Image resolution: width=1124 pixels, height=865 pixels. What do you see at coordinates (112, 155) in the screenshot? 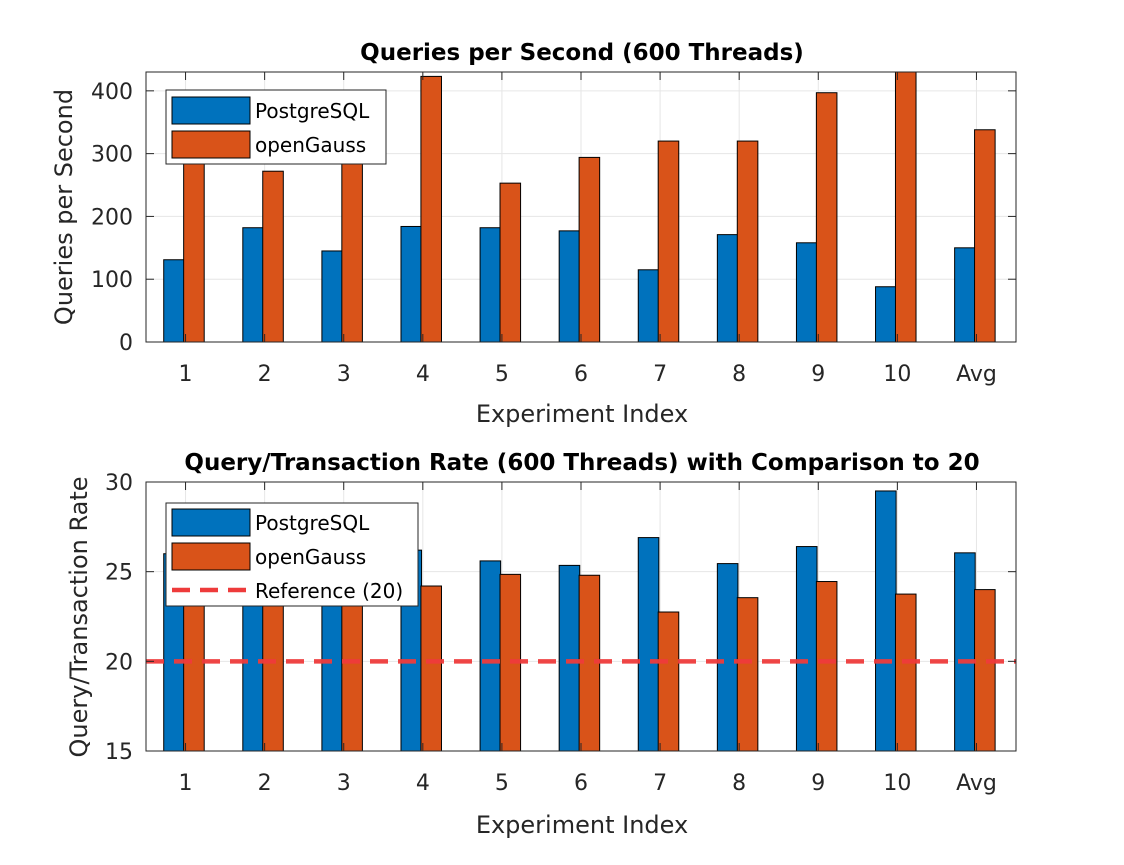
I see `qps-y-tick-label: 300` at bounding box center [112, 155].